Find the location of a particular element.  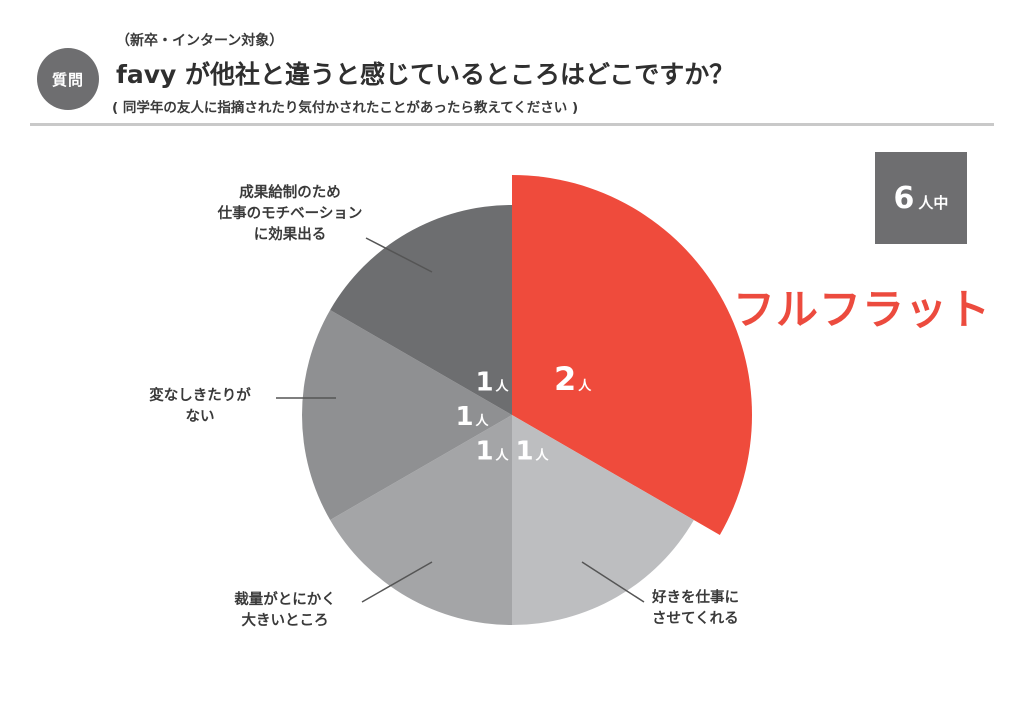

slice-sairyou is located at coordinates (421, 520).